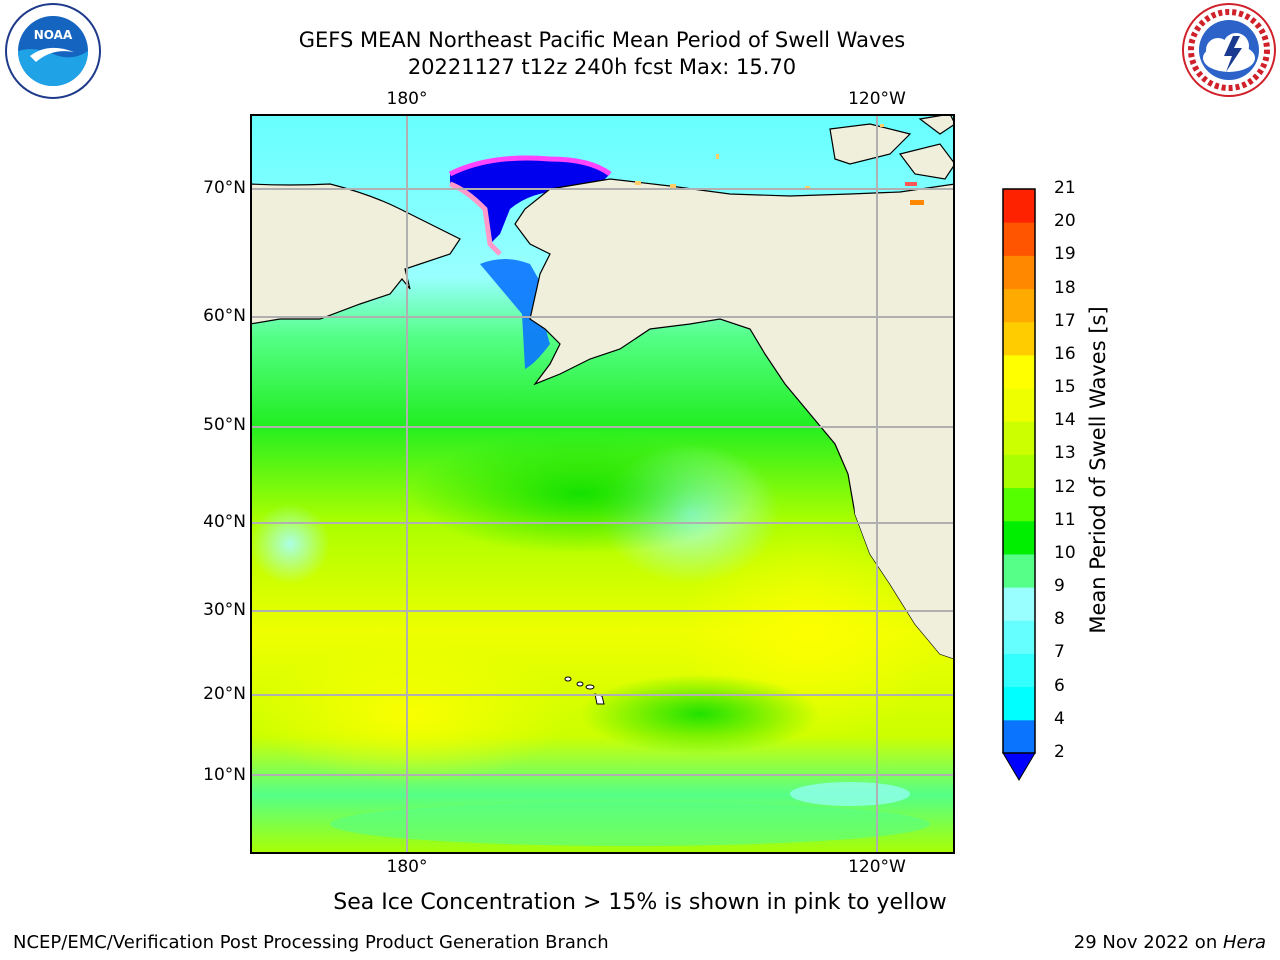  Describe the element at coordinates (584, 690) in the screenshot. I see `hawaiian-islands` at that location.